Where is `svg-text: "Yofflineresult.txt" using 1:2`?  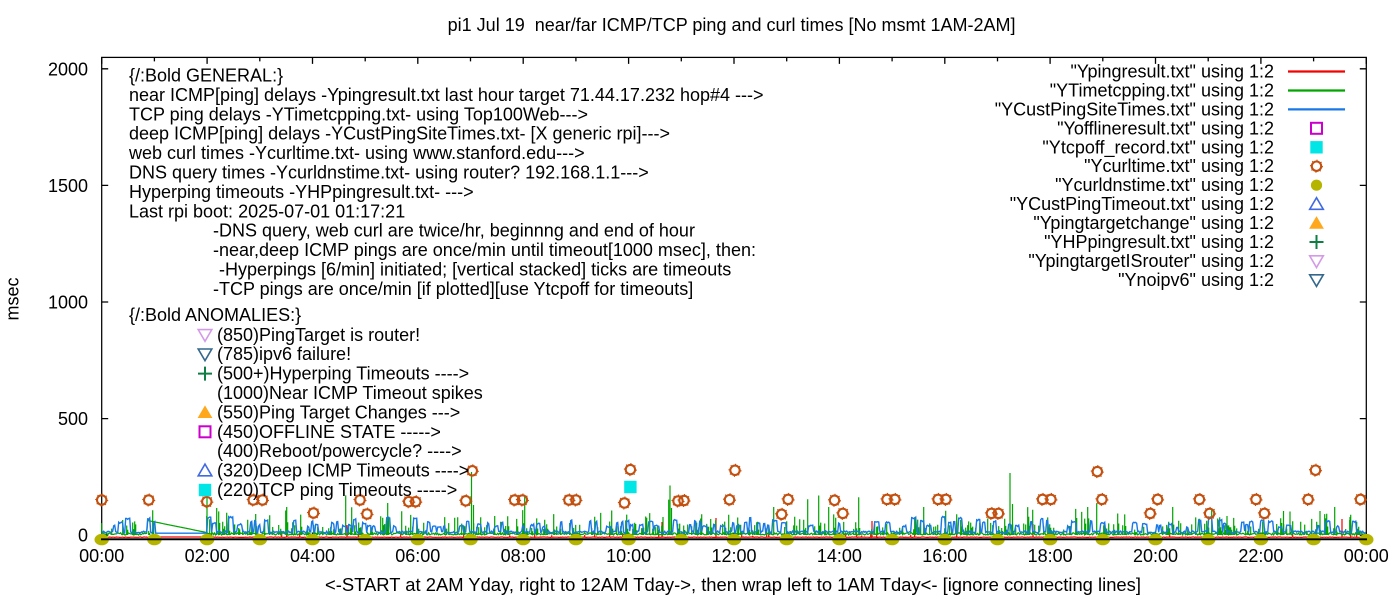
svg-text: "Yofflineresult.txt" using 1:2 is located at coordinates (1165, 128).